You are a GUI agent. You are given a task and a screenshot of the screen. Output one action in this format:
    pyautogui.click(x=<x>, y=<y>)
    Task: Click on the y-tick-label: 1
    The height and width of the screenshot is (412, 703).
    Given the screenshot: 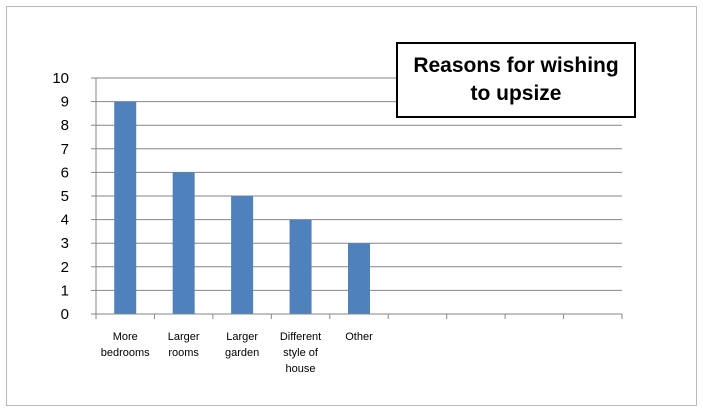 What is the action you would take?
    pyautogui.click(x=65, y=290)
    